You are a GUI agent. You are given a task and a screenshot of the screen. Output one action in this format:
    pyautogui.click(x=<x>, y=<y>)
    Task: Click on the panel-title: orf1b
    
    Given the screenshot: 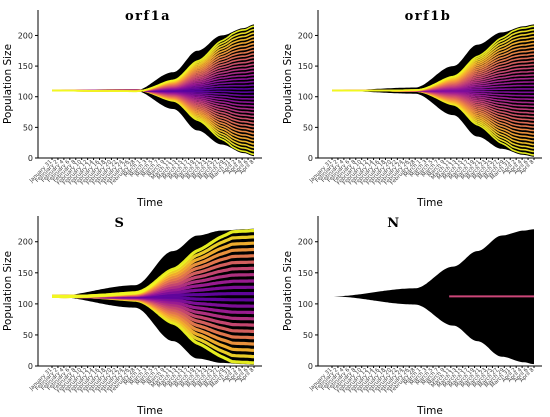 What is the action you would take?
    pyautogui.click(x=428, y=16)
    